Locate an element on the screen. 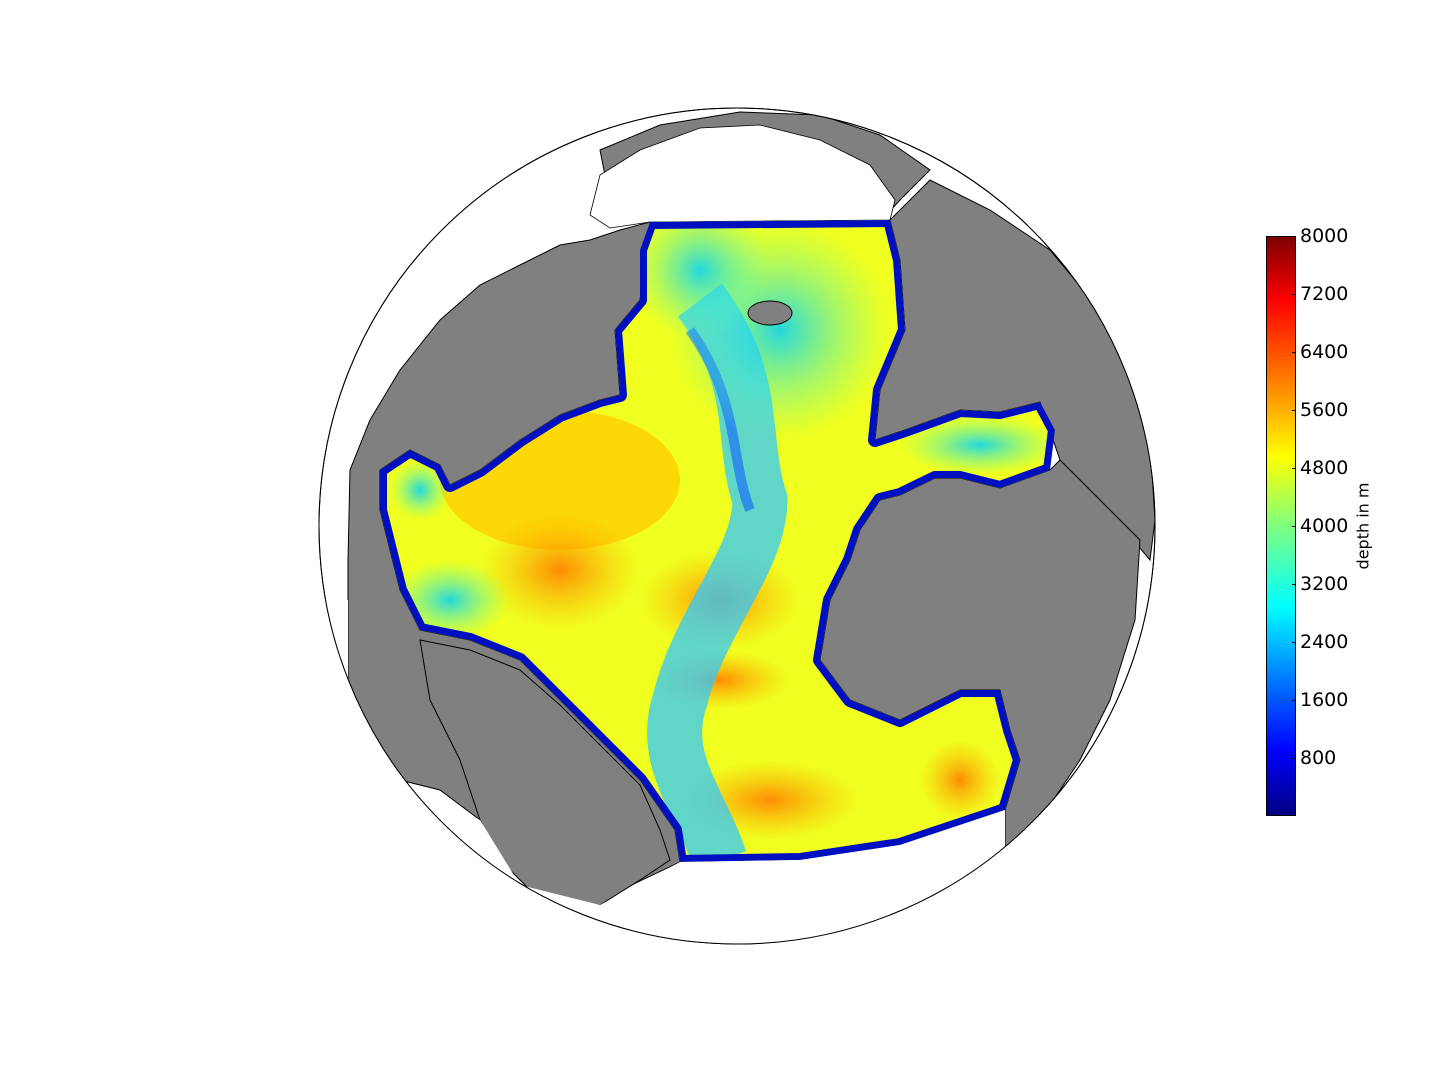 The image size is (1440, 1080). land-iceland is located at coordinates (770, 313).